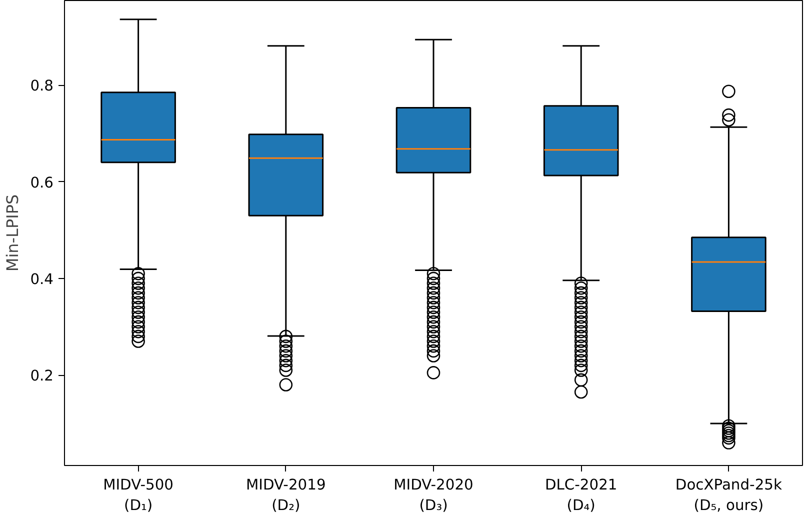 This screenshot has height=516, width=807. Describe the element at coordinates (728, 495) in the screenshot. I see `x-tick-label: DocXPand-25k (D₅, ours)` at that location.